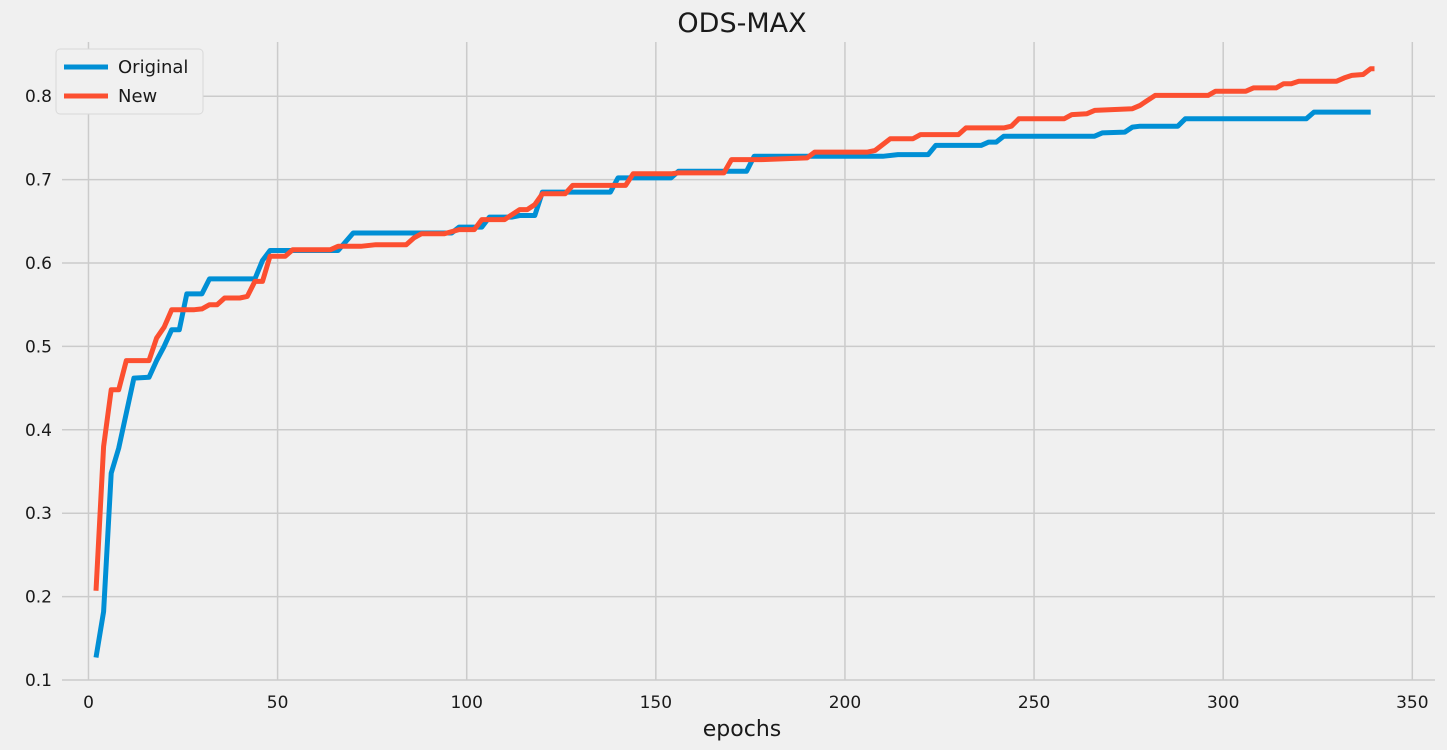 This screenshot has width=1447, height=750. What do you see at coordinates (38, 181) in the screenshot?
I see `y-tick-label: 0.7` at bounding box center [38, 181].